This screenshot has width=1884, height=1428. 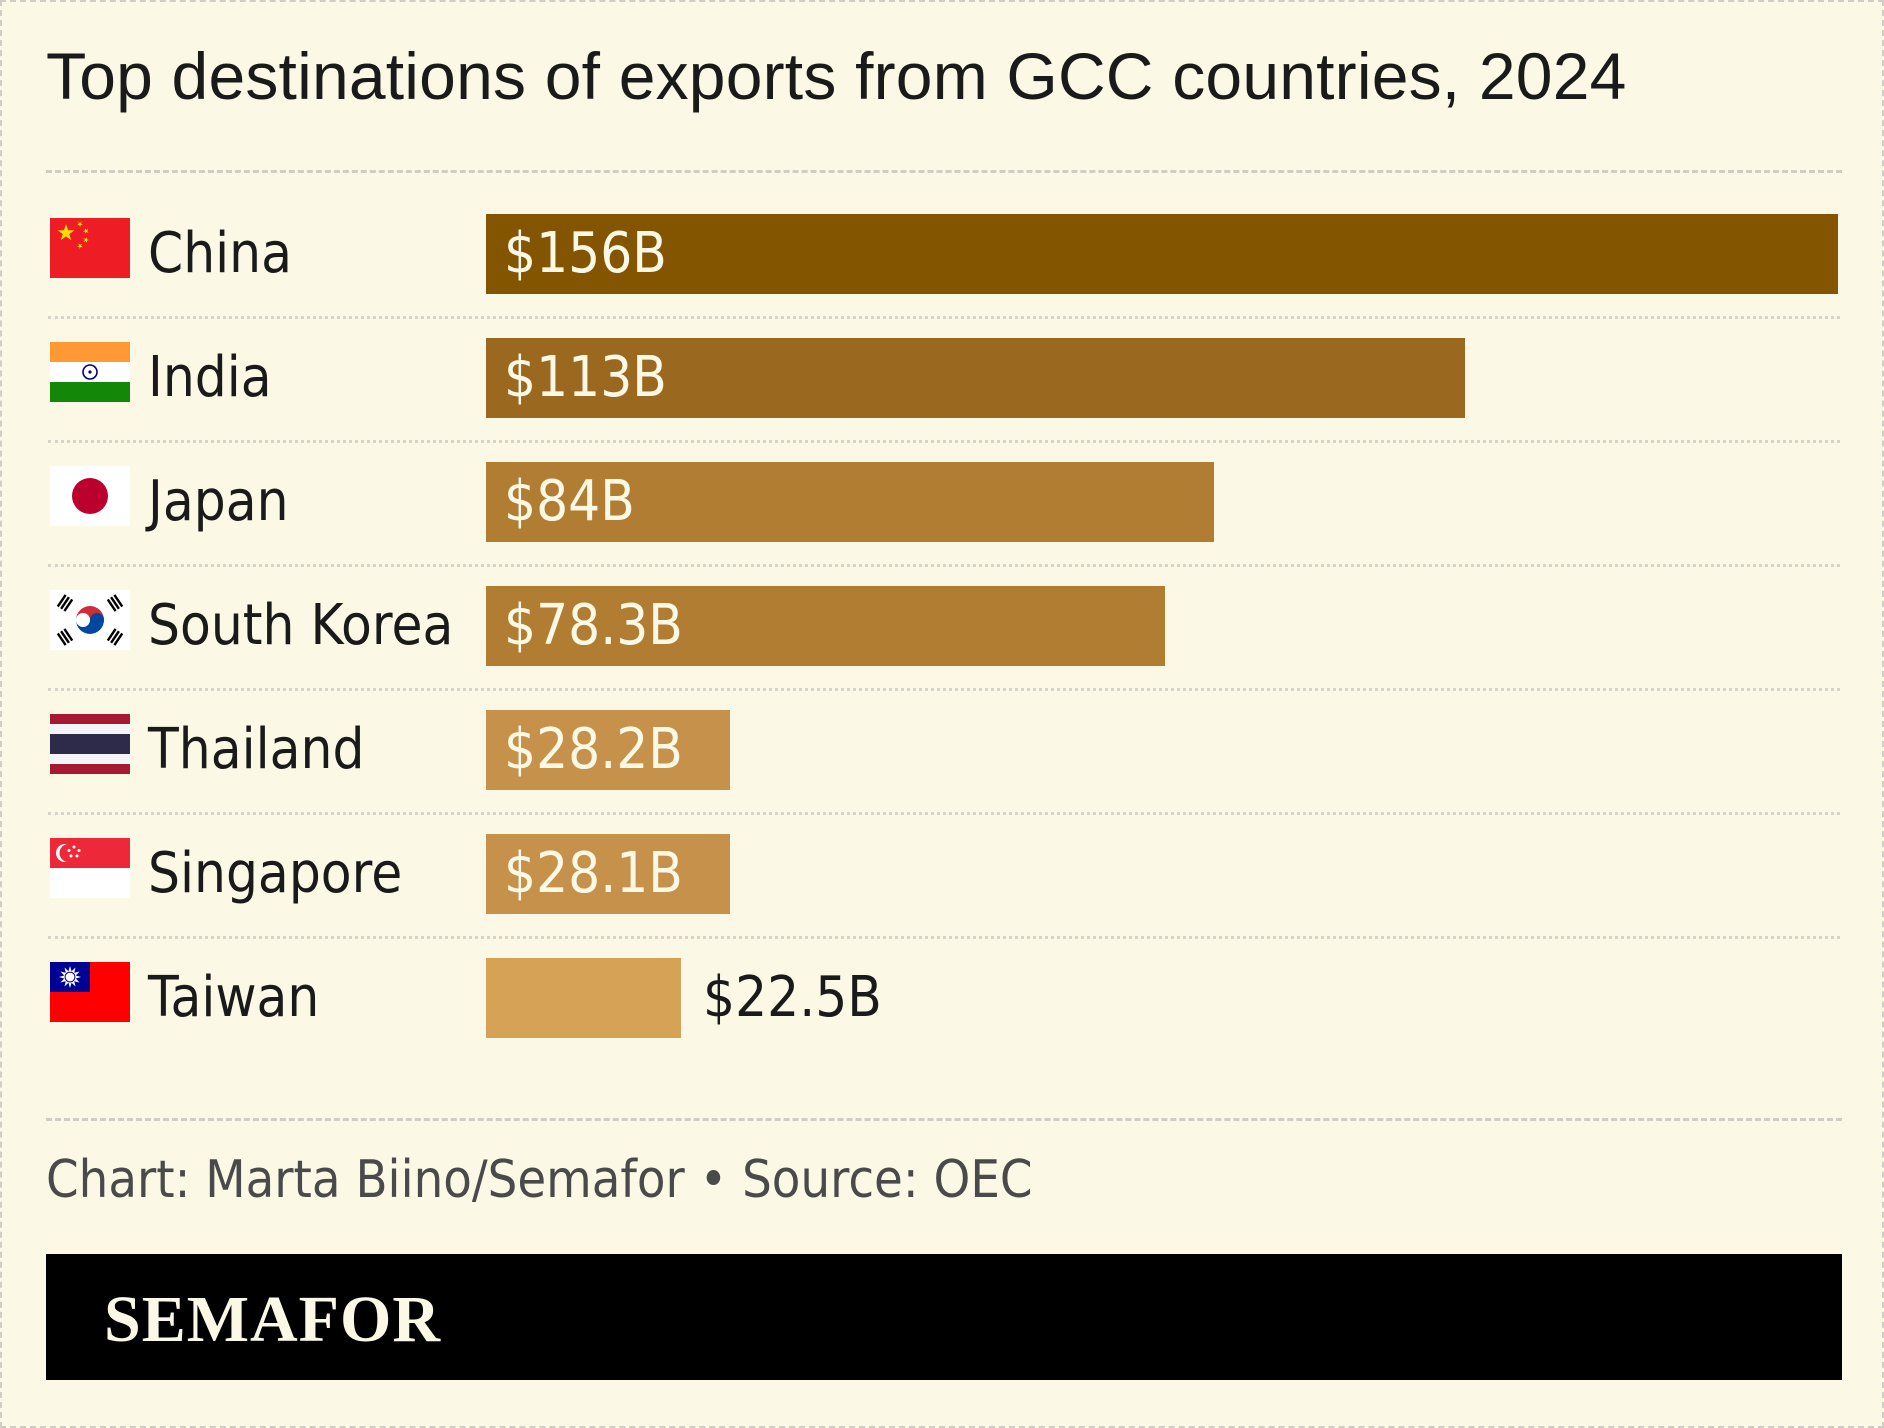 What do you see at coordinates (825, 626) in the screenshot?
I see `bar-south-korea` at bounding box center [825, 626].